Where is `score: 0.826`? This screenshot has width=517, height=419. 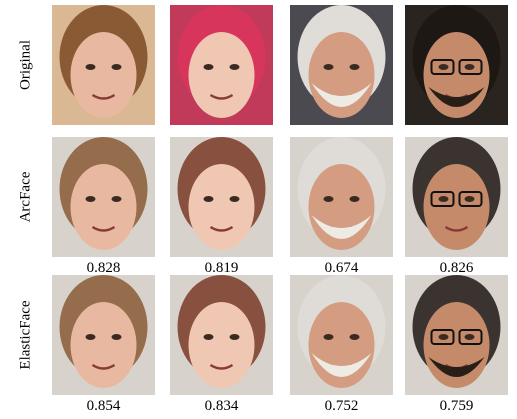
score: 0.826 is located at coordinates (457, 268).